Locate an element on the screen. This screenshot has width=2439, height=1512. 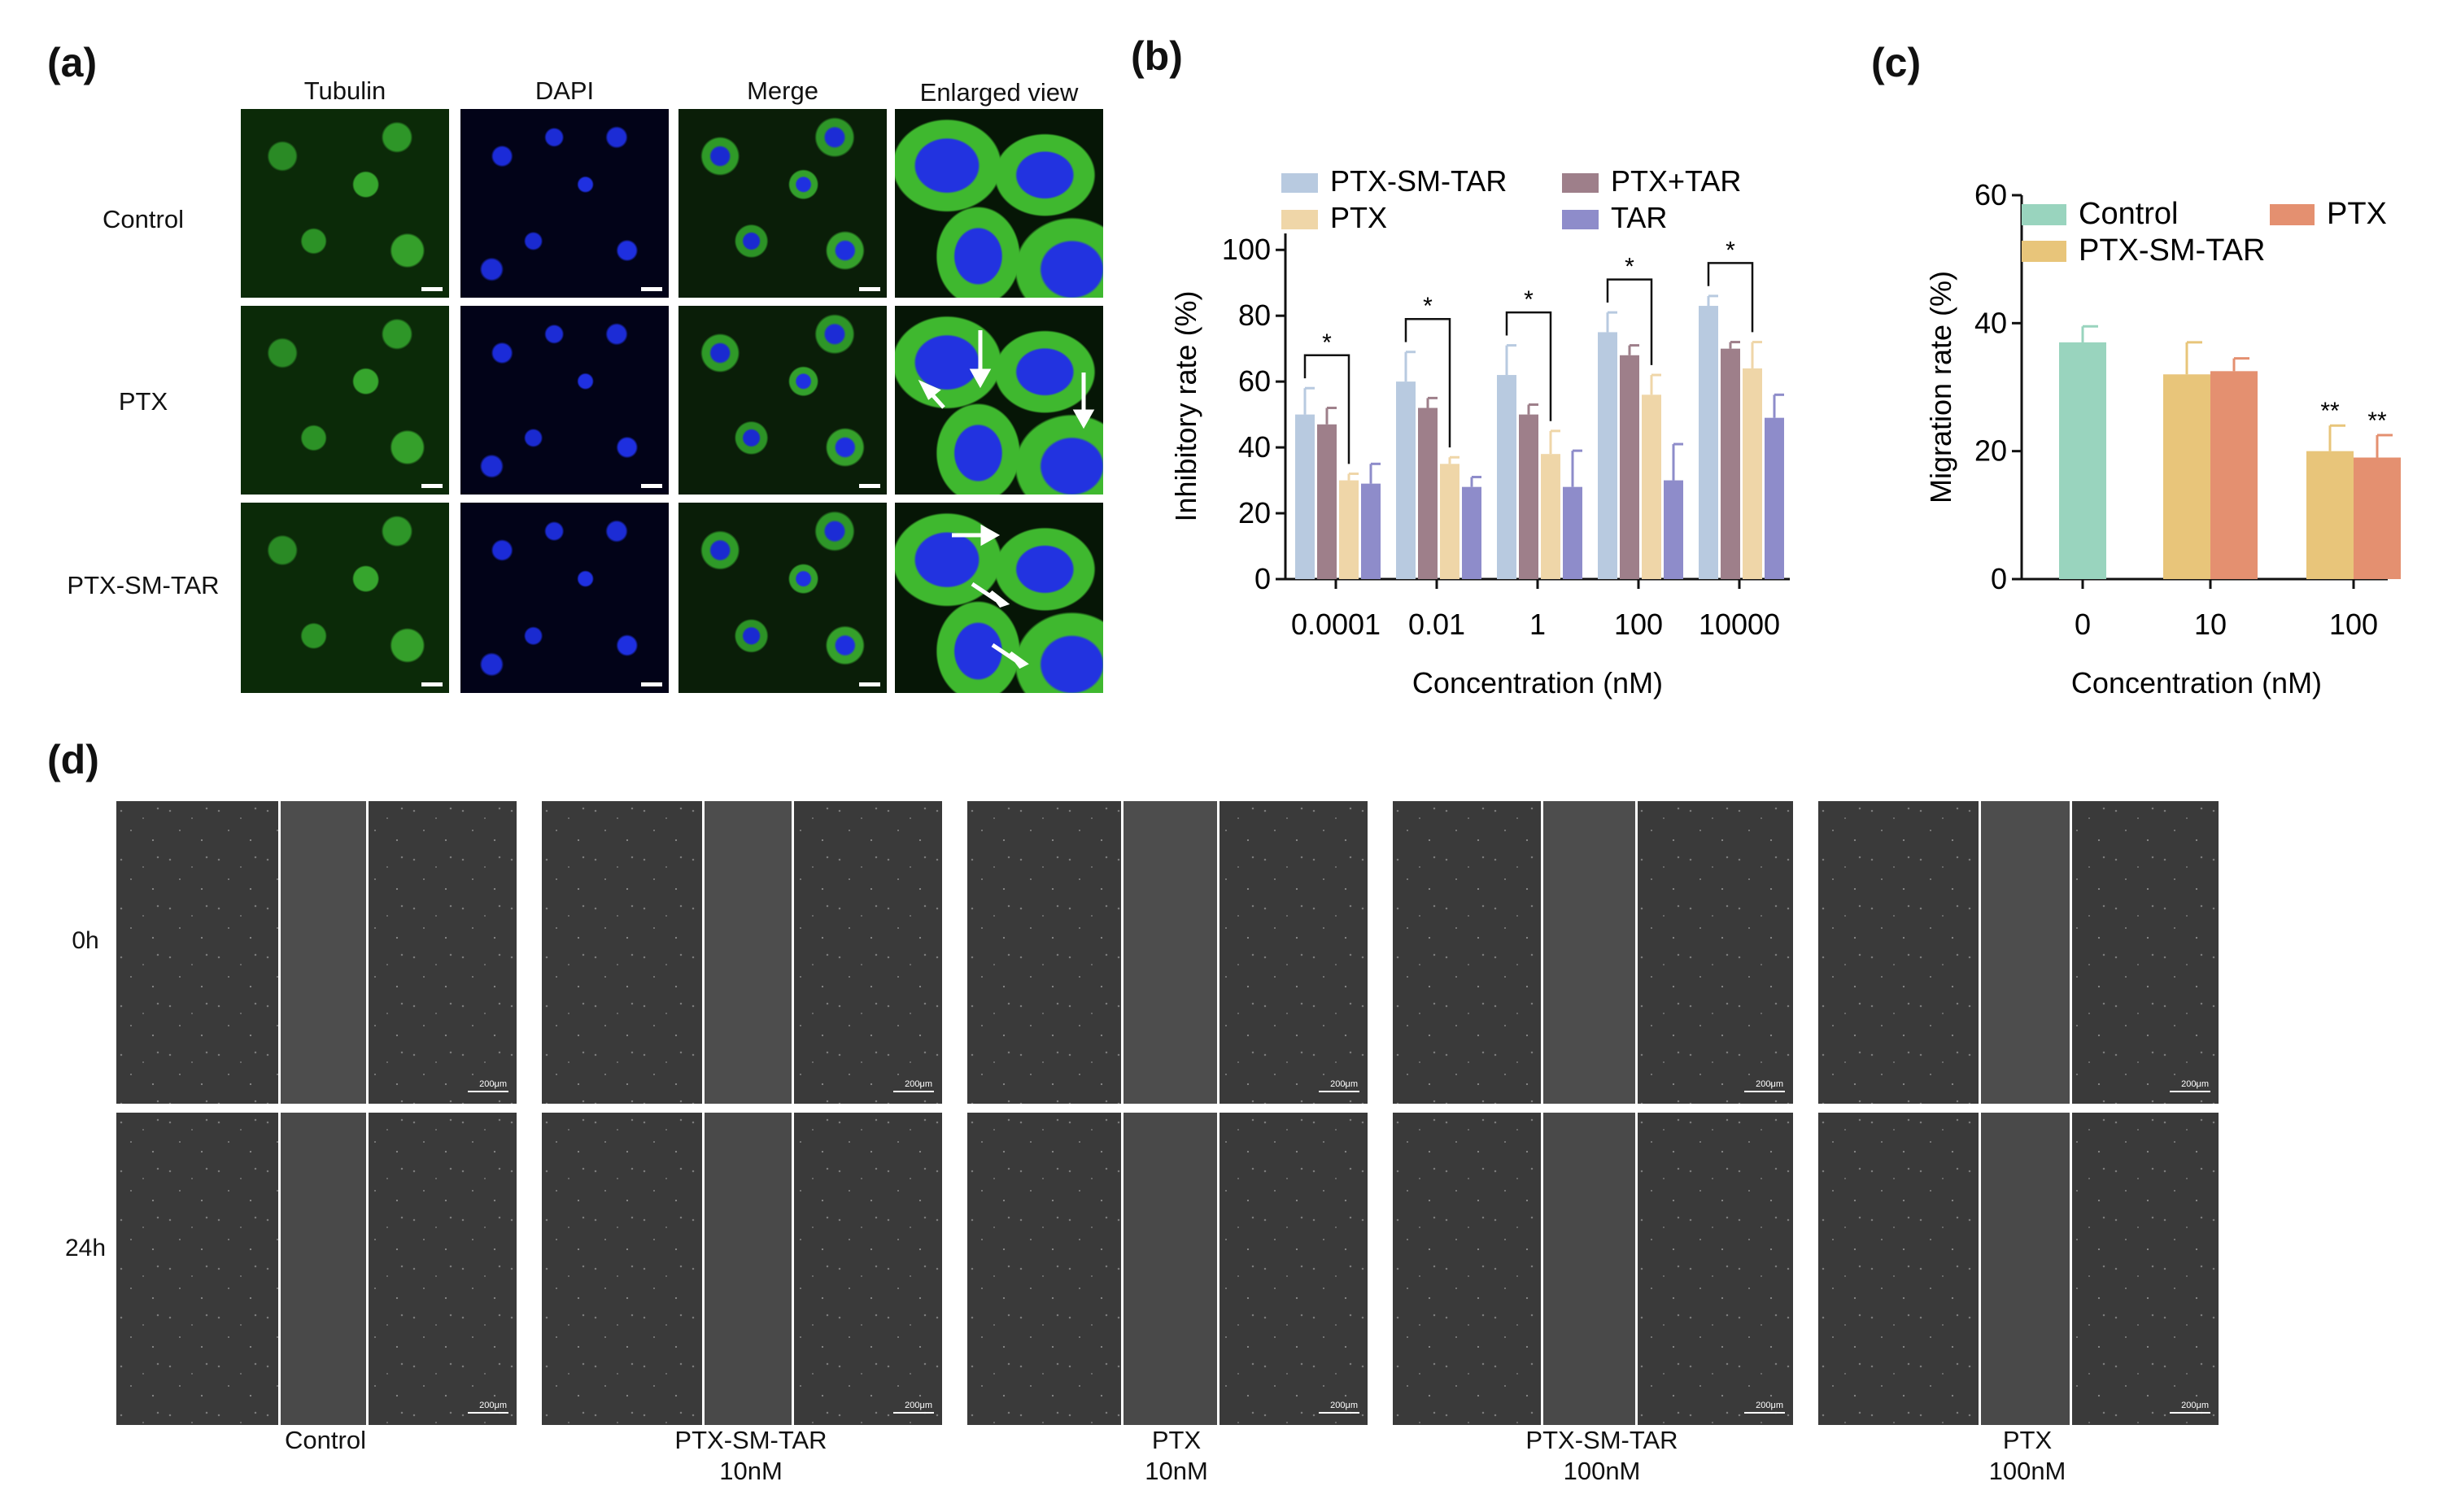
x-tick-label: 0 is located at coordinates (2083, 624).